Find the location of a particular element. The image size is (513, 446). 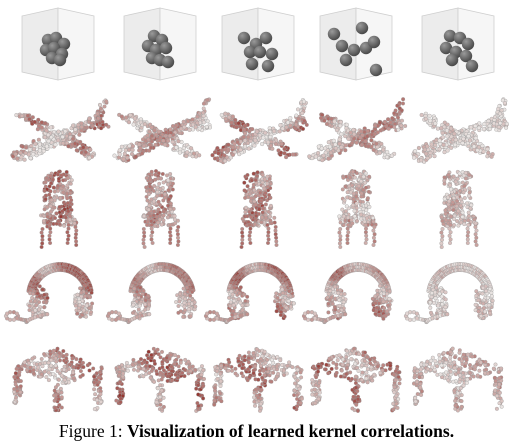

caption-prefix: Figure 1: is located at coordinates (90, 431).